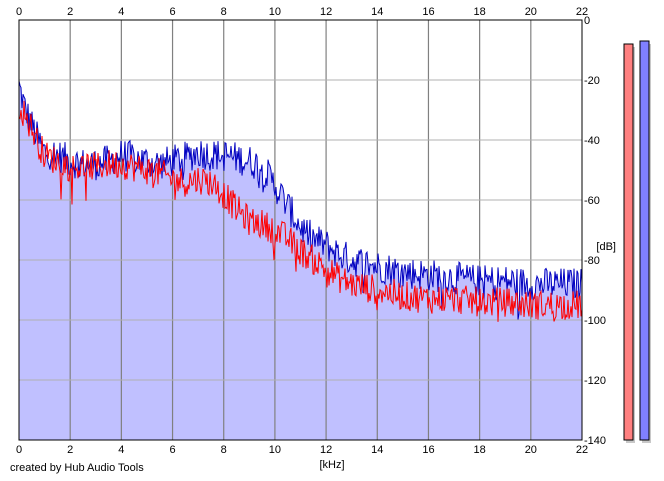 This screenshot has width=664, height=481. What do you see at coordinates (592, 81) in the screenshot?
I see `y-tick-label: -20` at bounding box center [592, 81].